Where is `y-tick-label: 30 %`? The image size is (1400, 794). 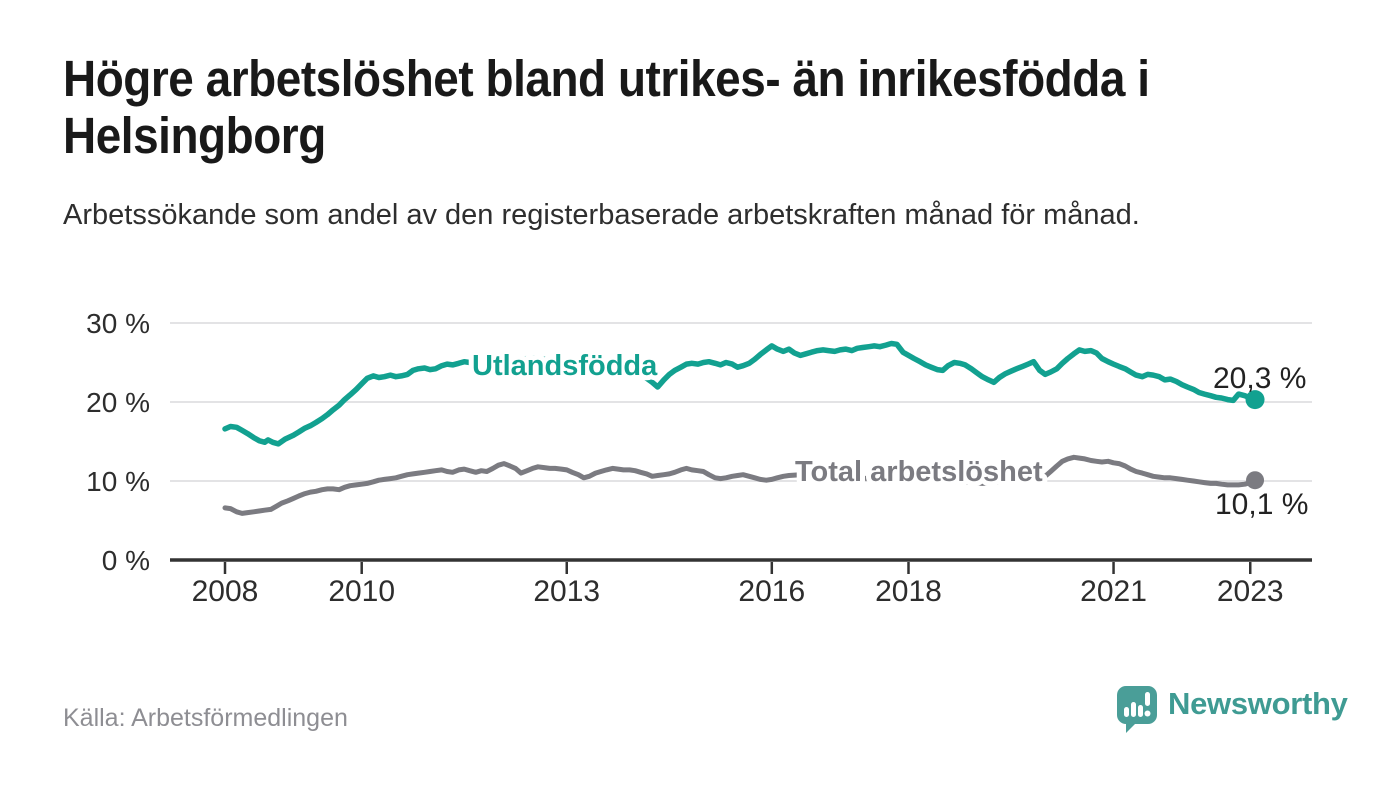 y-tick-label: 30 % is located at coordinates (118, 323).